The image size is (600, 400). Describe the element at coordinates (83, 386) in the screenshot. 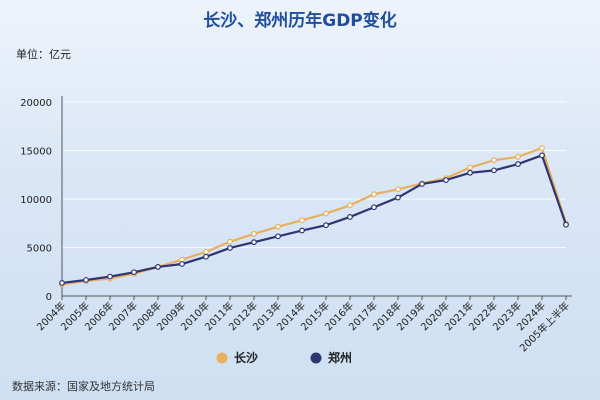

I see `data-source: 数据来源：国家及地方统计局` at that location.